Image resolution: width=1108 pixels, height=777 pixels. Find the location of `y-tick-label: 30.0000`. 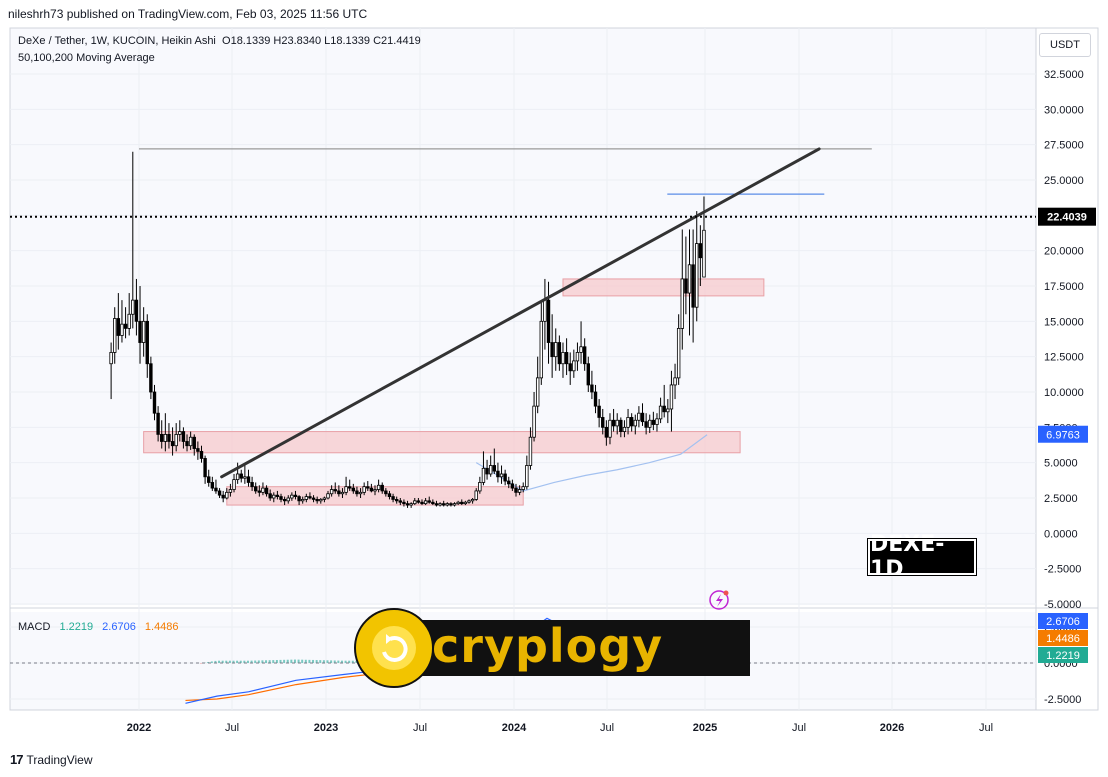

y-tick-label: 30.0000 is located at coordinates (1064, 110).